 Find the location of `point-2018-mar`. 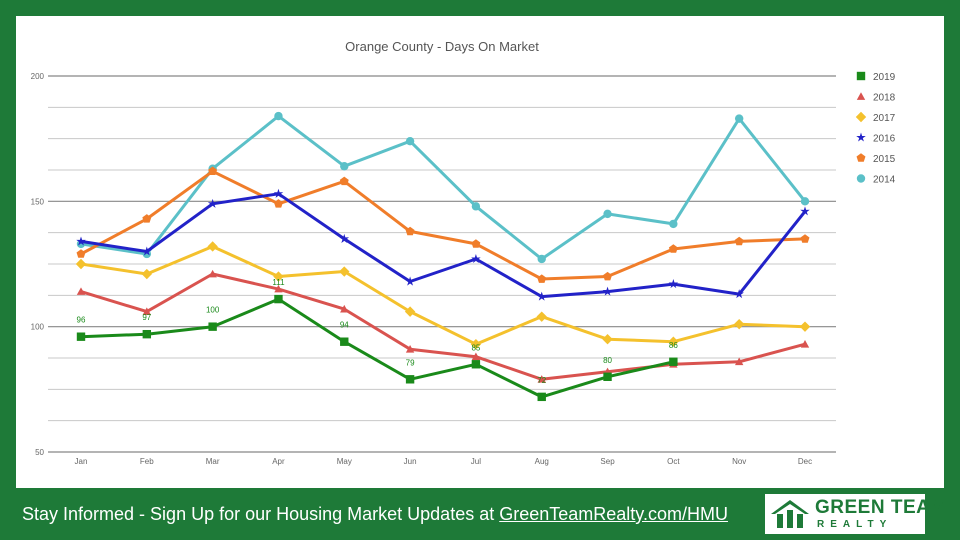

point-2018-mar is located at coordinates (212, 273).